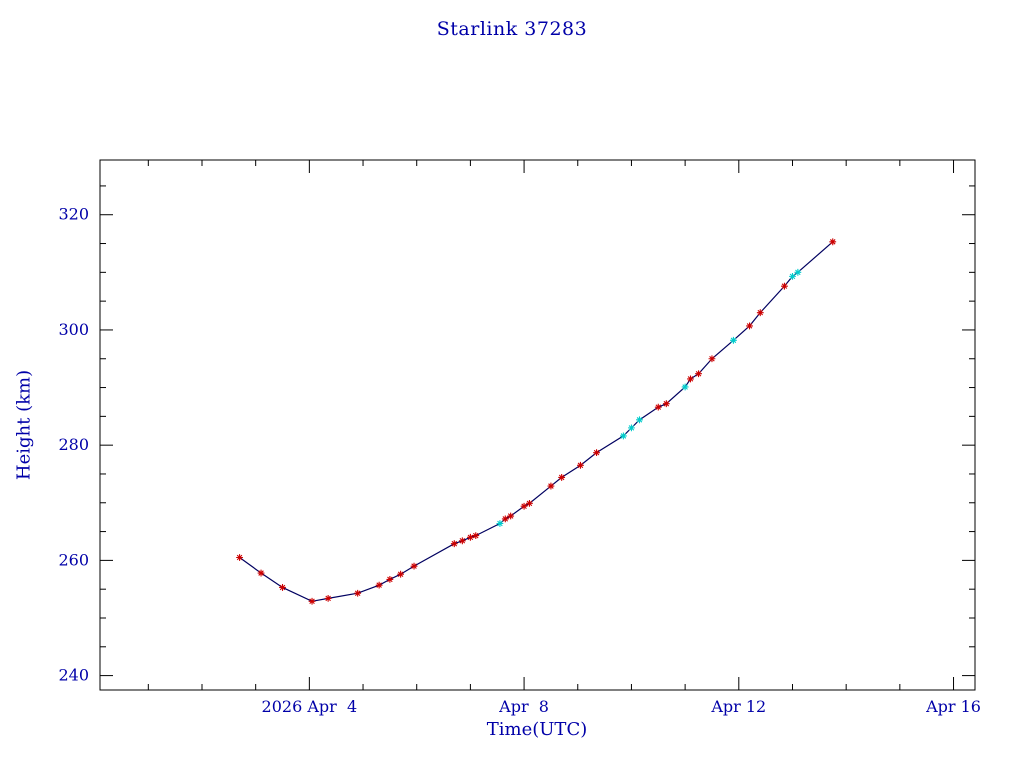 Image resolution: width=1024 pixels, height=768 pixels. Describe the element at coordinates (73, 329) in the screenshot. I see `y-tick-label: 300` at that location.